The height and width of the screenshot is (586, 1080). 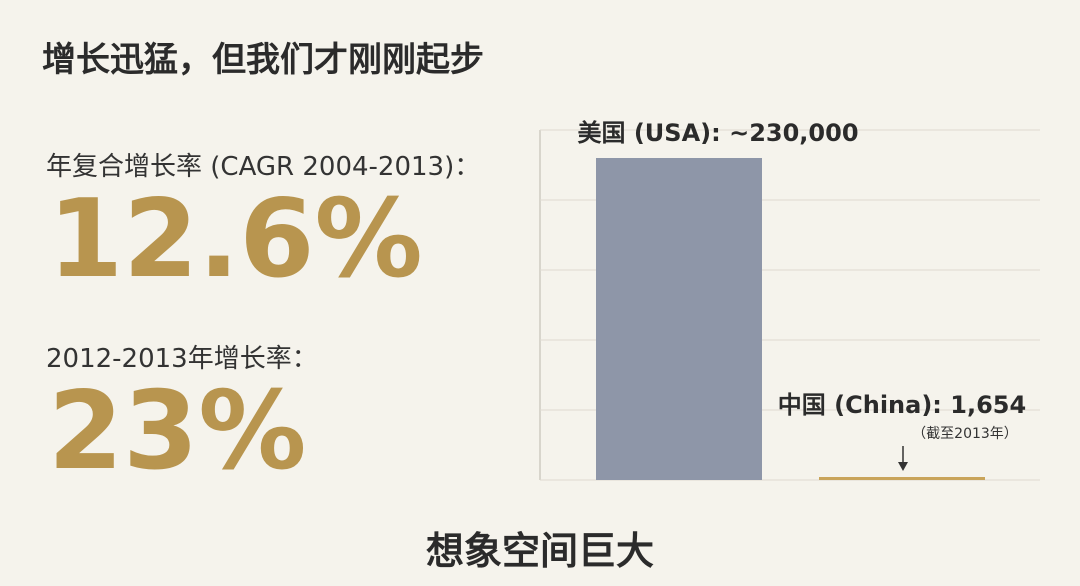 I want to click on value-label: ~230,000, so click(x=793, y=133).